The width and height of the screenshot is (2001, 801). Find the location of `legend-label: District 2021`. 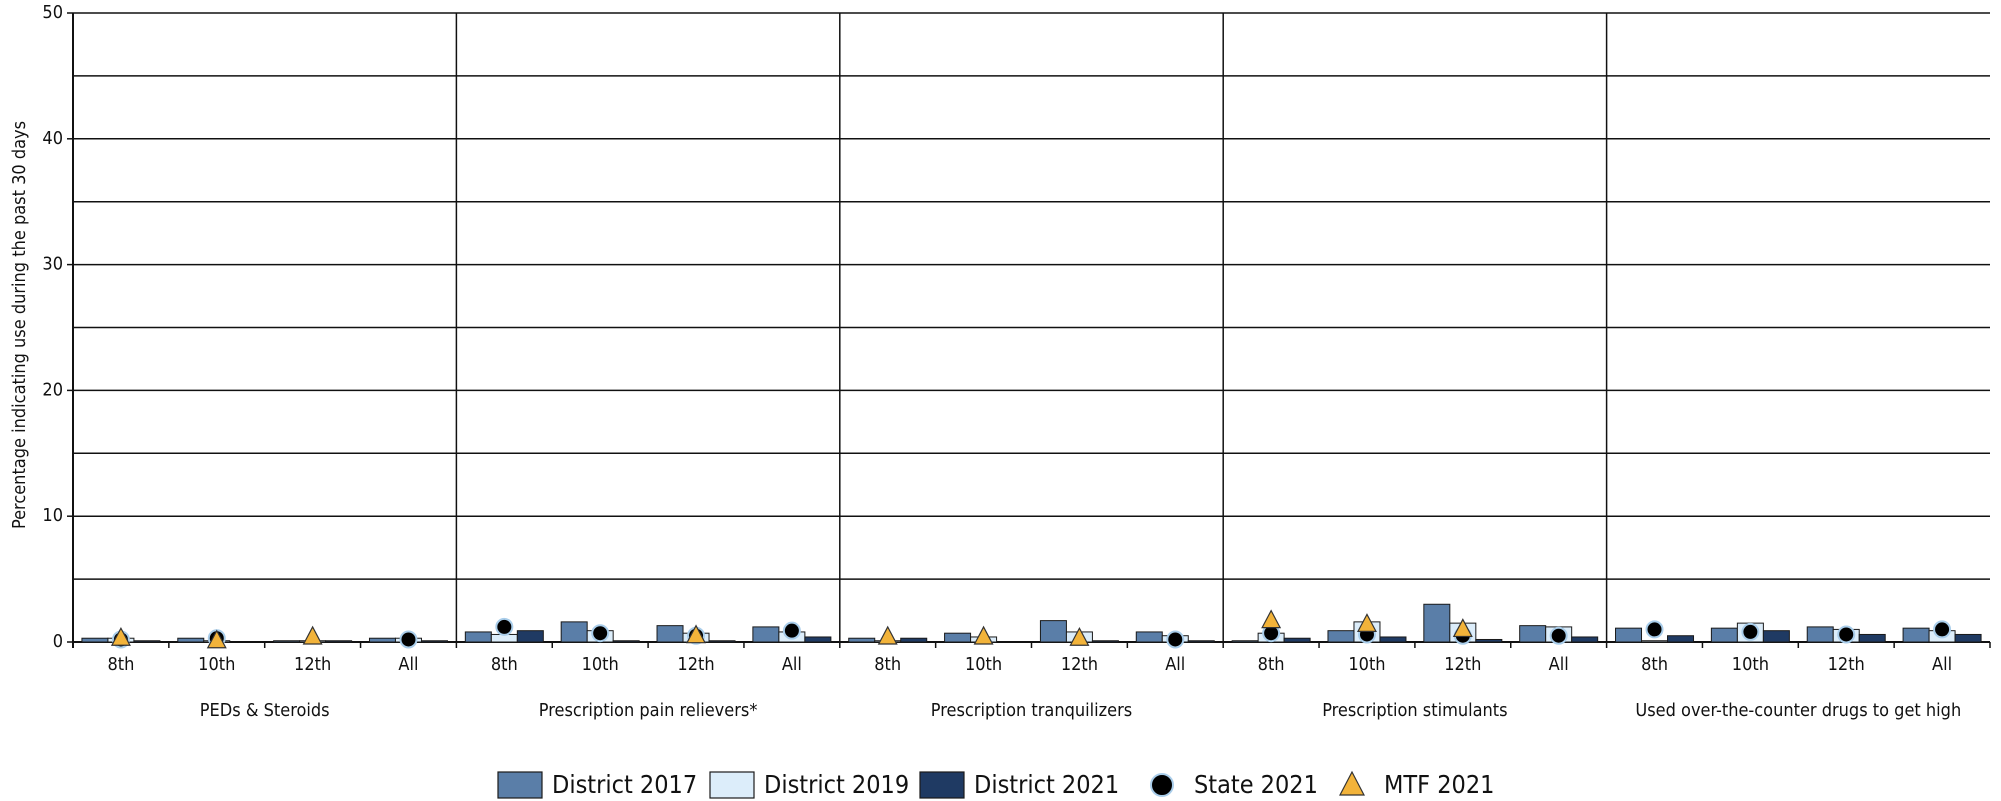

legend-label: District 2021 is located at coordinates (1046, 784).